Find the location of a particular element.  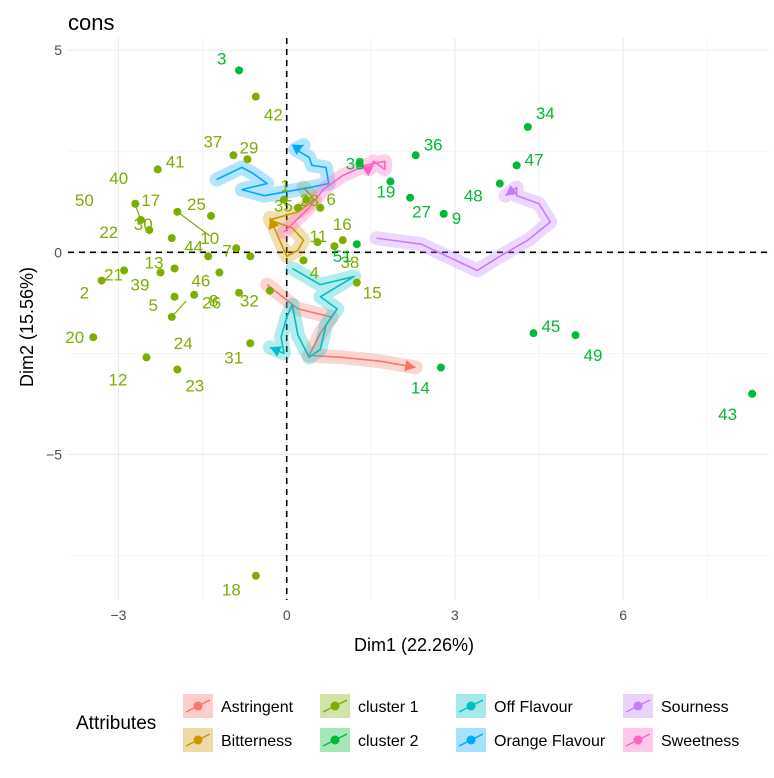

trajectory-arrow-orange-flavour is located at coordinates (297, 149).